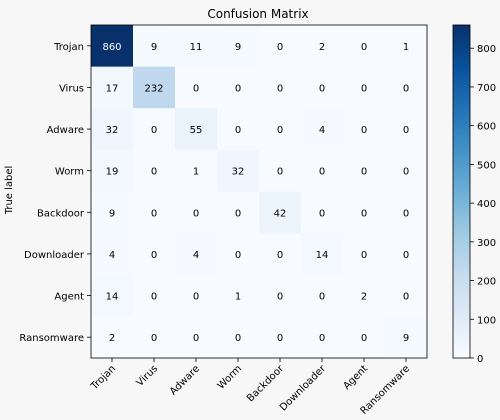  What do you see at coordinates (54, 255) in the screenshot?
I see `y-tick-label: Downloader` at bounding box center [54, 255].